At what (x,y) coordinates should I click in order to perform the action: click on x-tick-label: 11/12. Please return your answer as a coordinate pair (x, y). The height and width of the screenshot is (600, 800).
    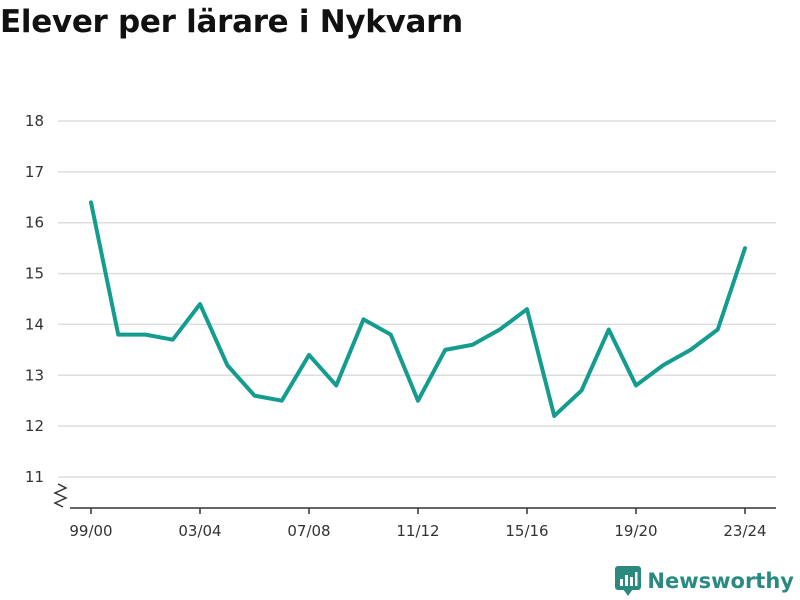
    Looking at the image, I should click on (417, 531).